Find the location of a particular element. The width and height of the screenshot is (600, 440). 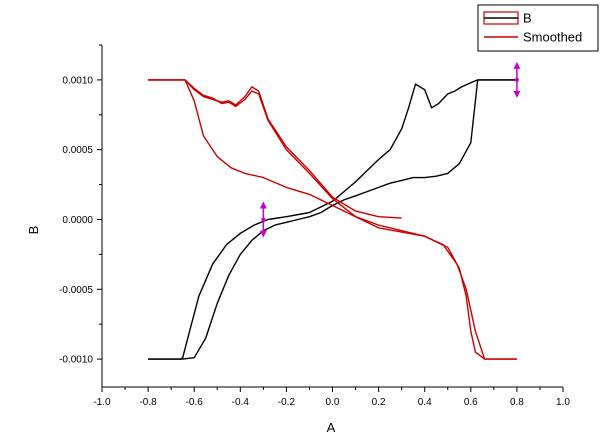

y-tick-label: -0.0010 is located at coordinates (76, 360).